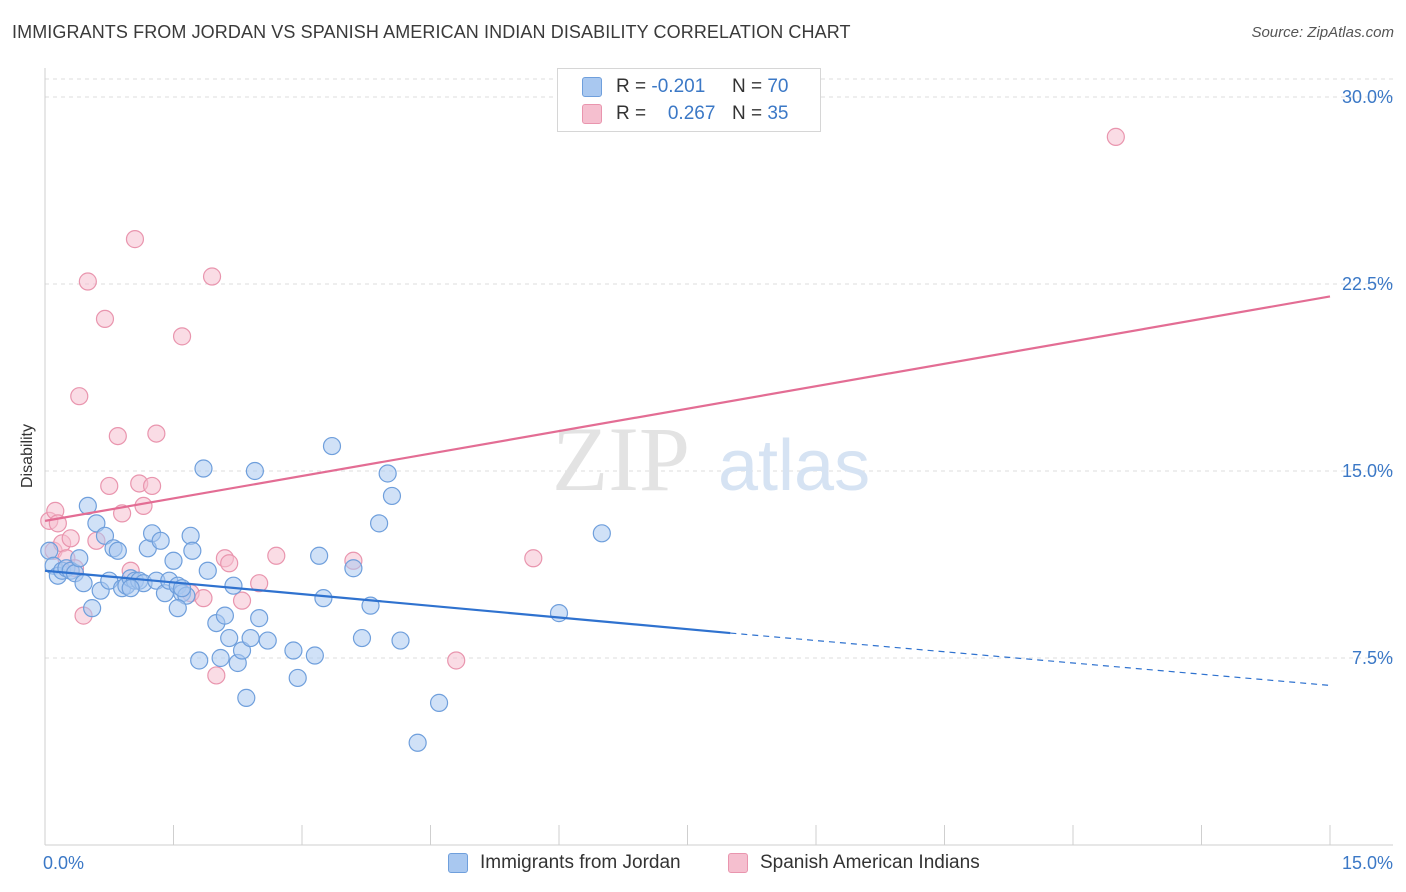  Describe the element at coordinates (592, 87) in the screenshot. I see `legend-swatch-jordan` at that location.